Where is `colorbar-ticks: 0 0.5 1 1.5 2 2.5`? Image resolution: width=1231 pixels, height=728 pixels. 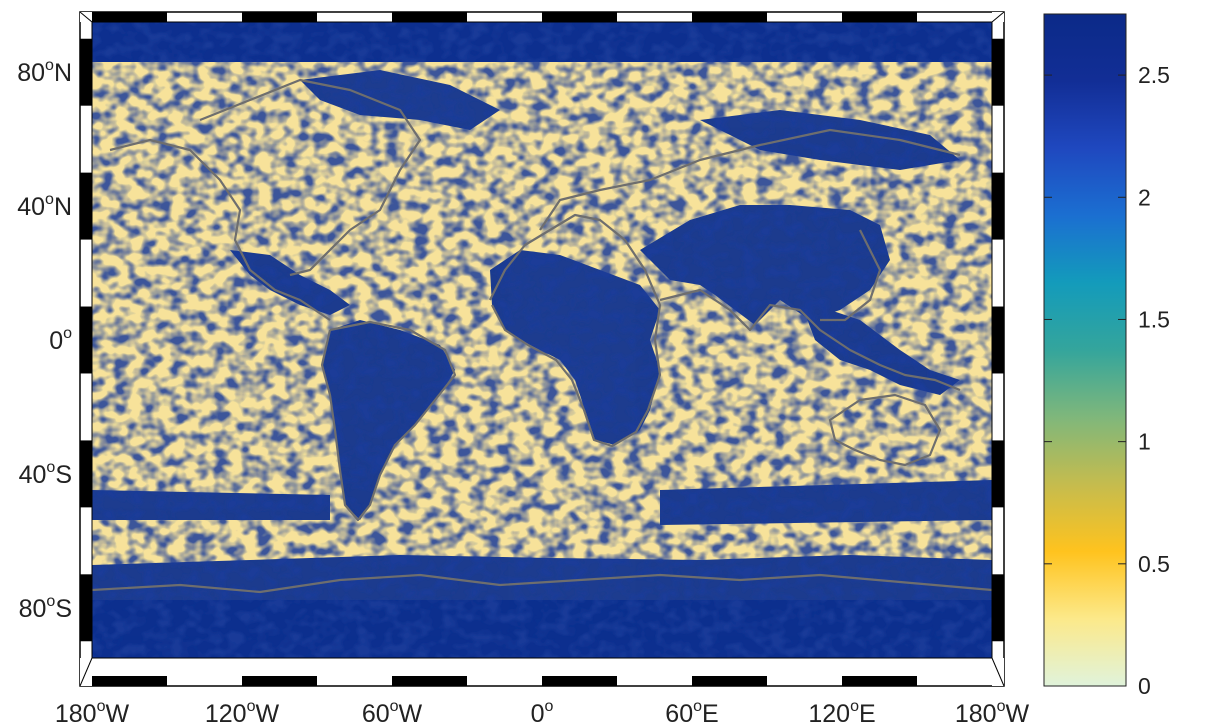 colorbar-ticks: 0 0.5 1 1.5 2 2.5 is located at coordinates (1107, 380).